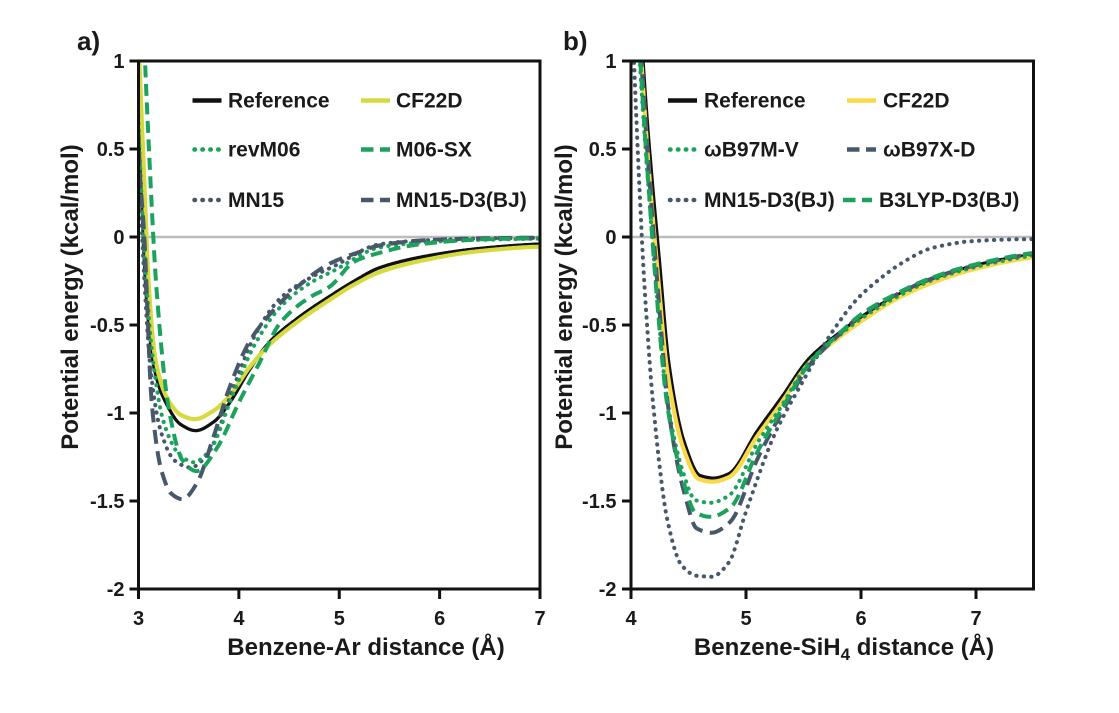  I want to click on svg-text: ωB97X-D, so click(929, 150).